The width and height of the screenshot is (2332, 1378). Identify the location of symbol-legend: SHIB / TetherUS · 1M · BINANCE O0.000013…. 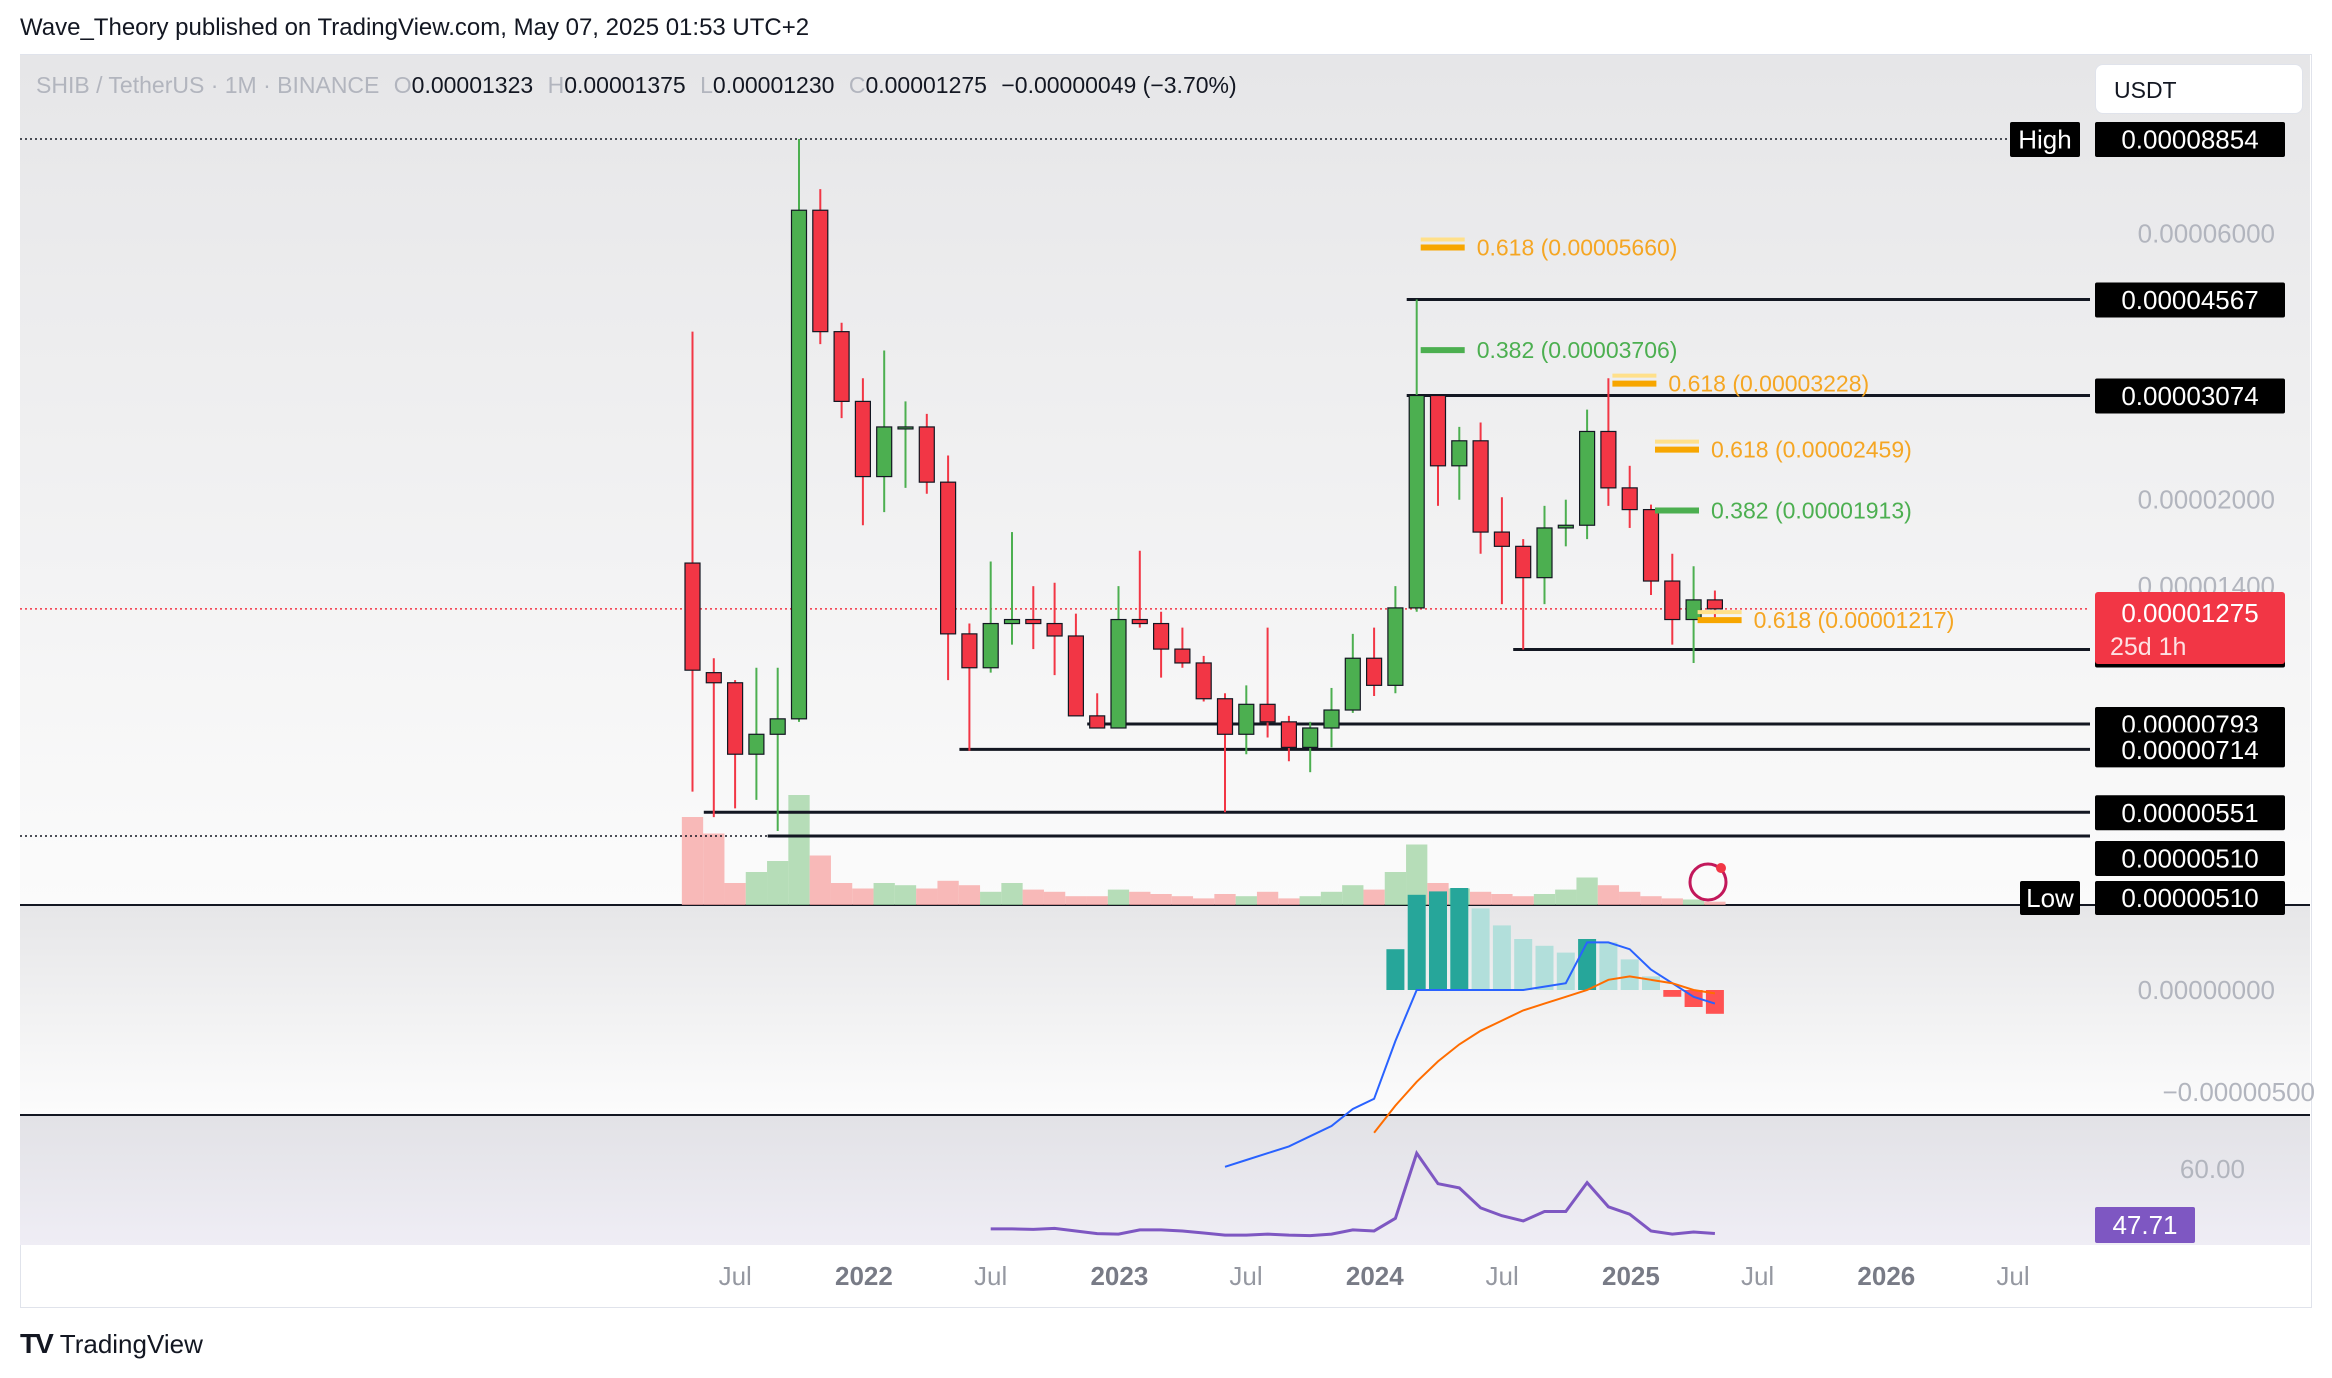
(636, 85).